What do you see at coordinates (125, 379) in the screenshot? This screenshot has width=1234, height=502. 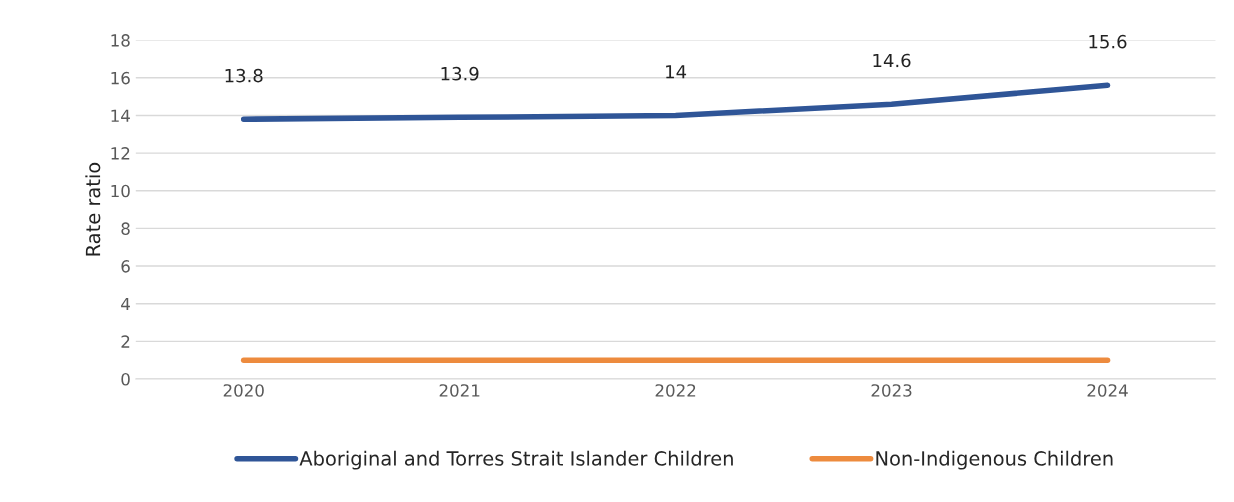 I see `y-tick-label: 0` at bounding box center [125, 379].